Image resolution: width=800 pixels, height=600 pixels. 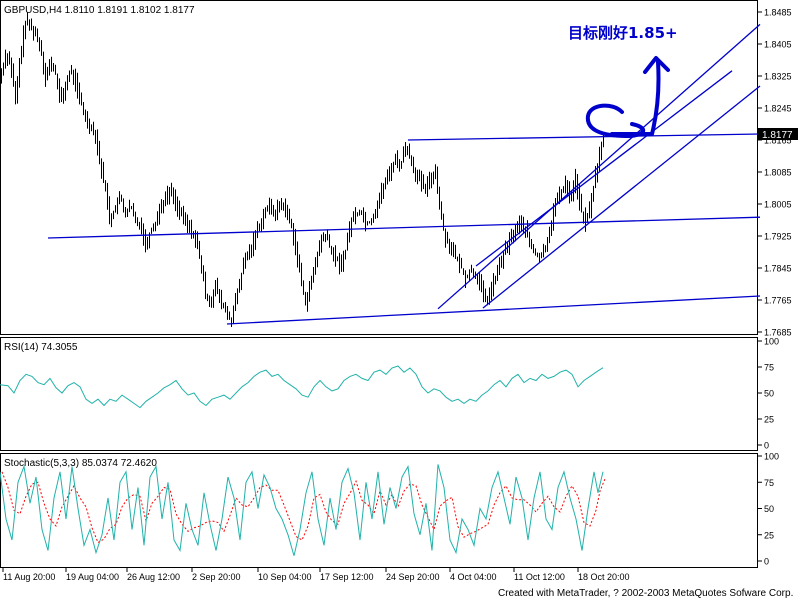 I want to click on hand-drawn-circle-icon, so click(x=615, y=121).